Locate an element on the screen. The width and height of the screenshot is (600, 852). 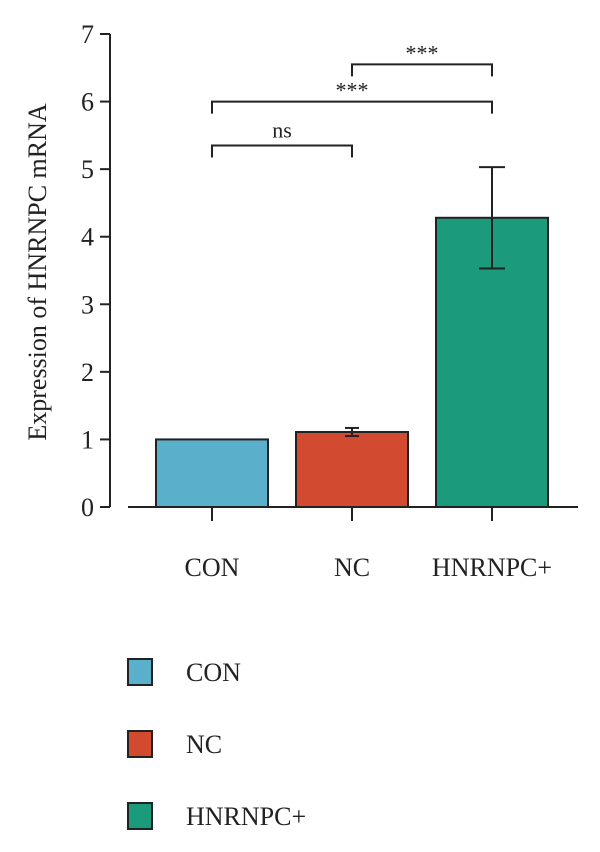
y-tick-label: 7 is located at coordinates (87, 34).